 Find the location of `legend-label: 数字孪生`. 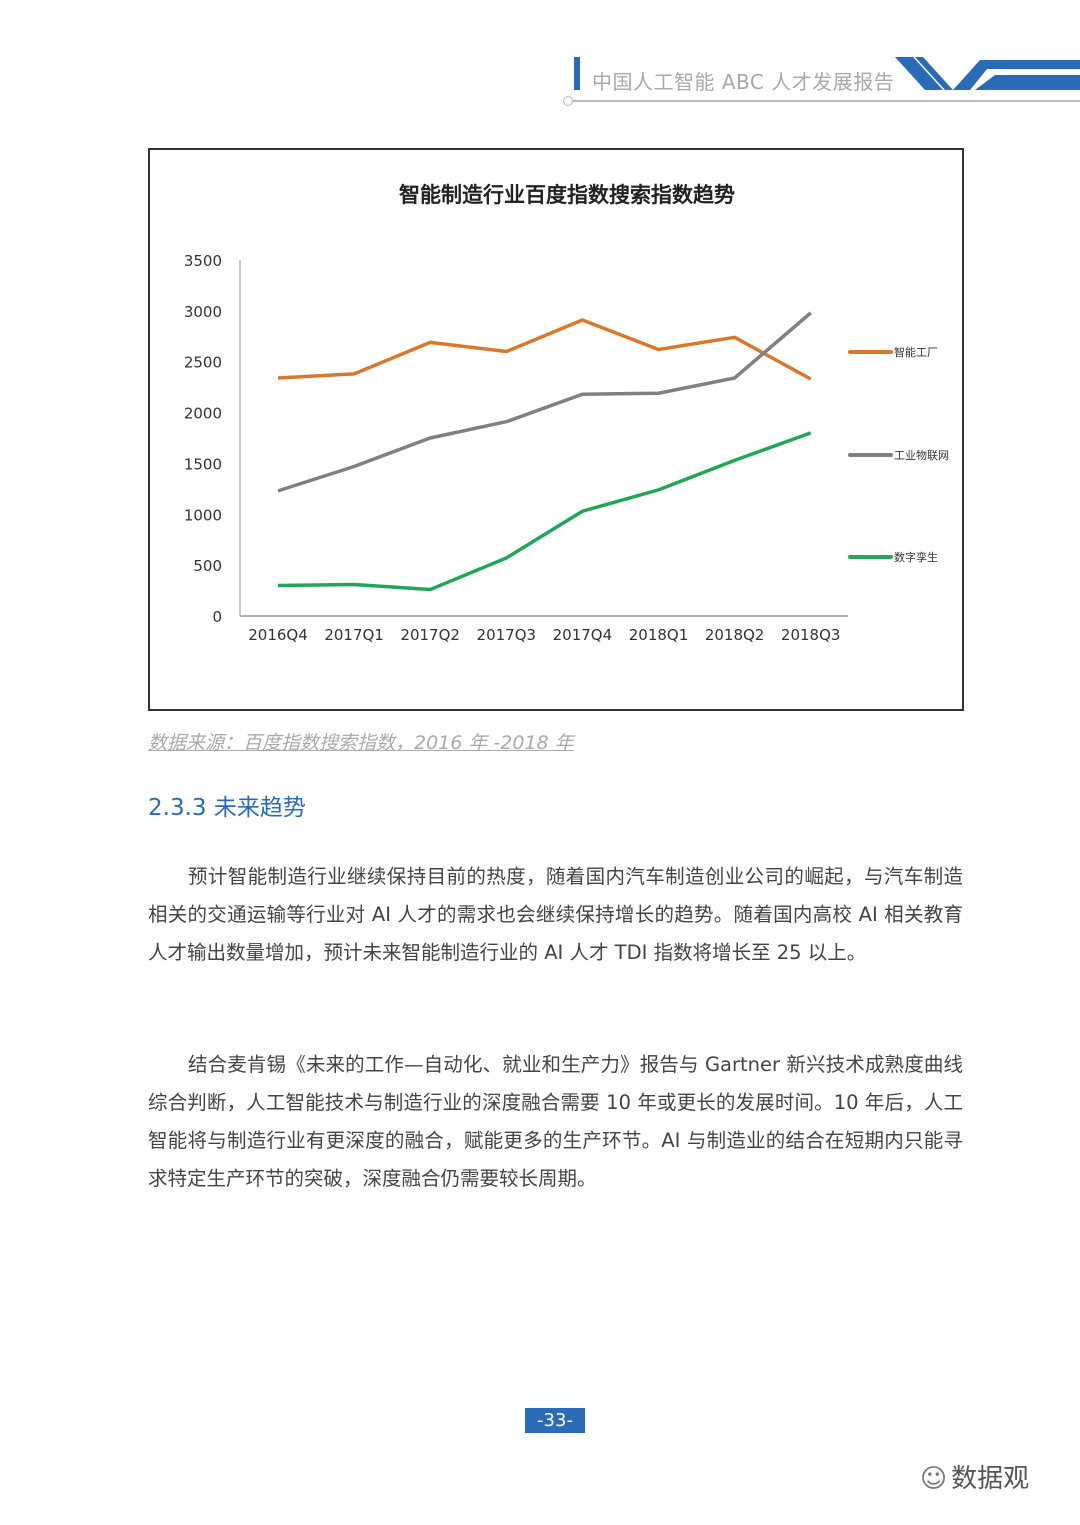

legend-label: 数字孪生 is located at coordinates (916, 557).